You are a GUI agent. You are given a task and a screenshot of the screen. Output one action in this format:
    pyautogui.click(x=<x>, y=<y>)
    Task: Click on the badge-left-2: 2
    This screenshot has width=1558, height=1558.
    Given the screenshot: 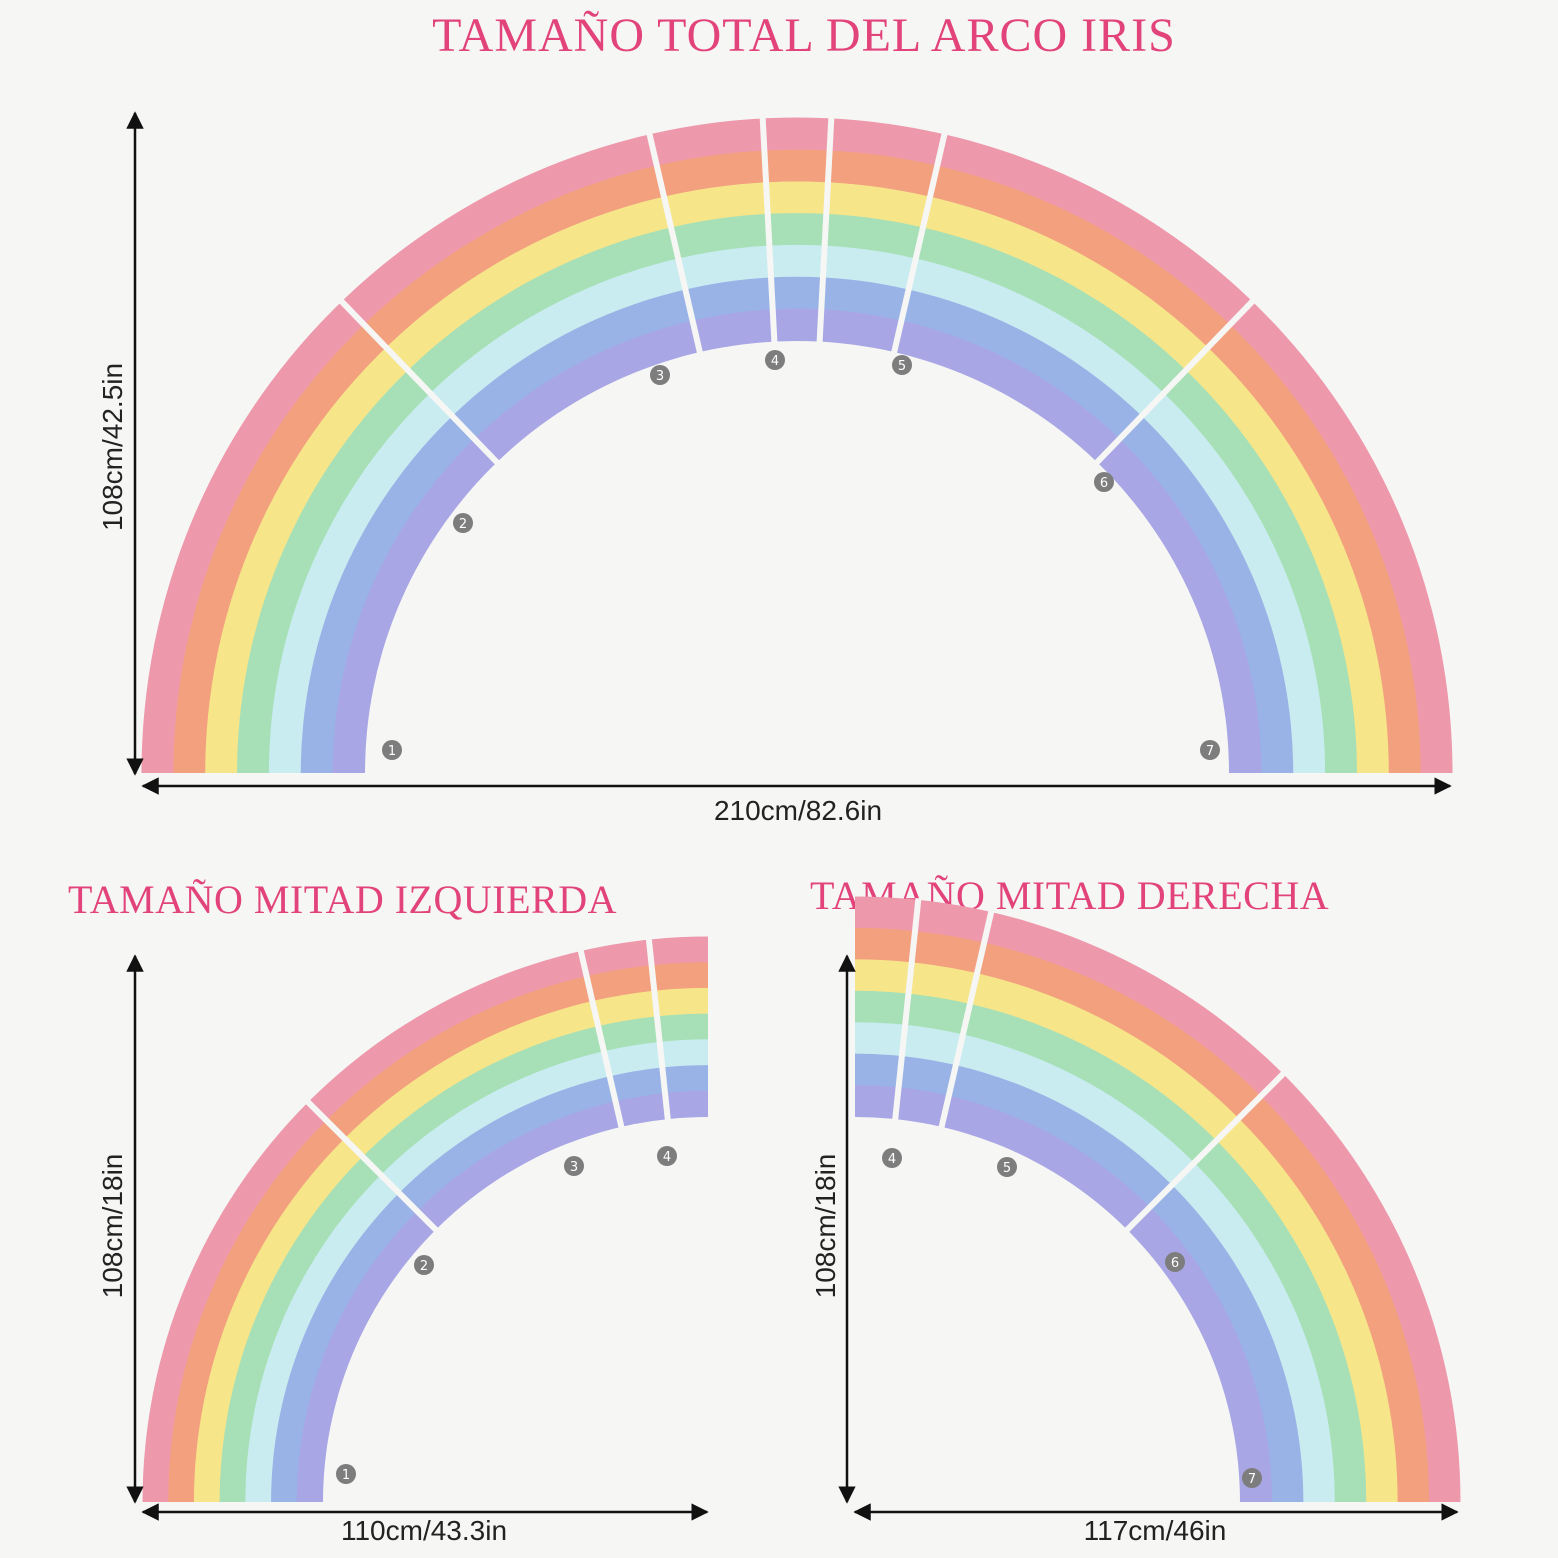 What is the action you would take?
    pyautogui.click(x=424, y=1265)
    